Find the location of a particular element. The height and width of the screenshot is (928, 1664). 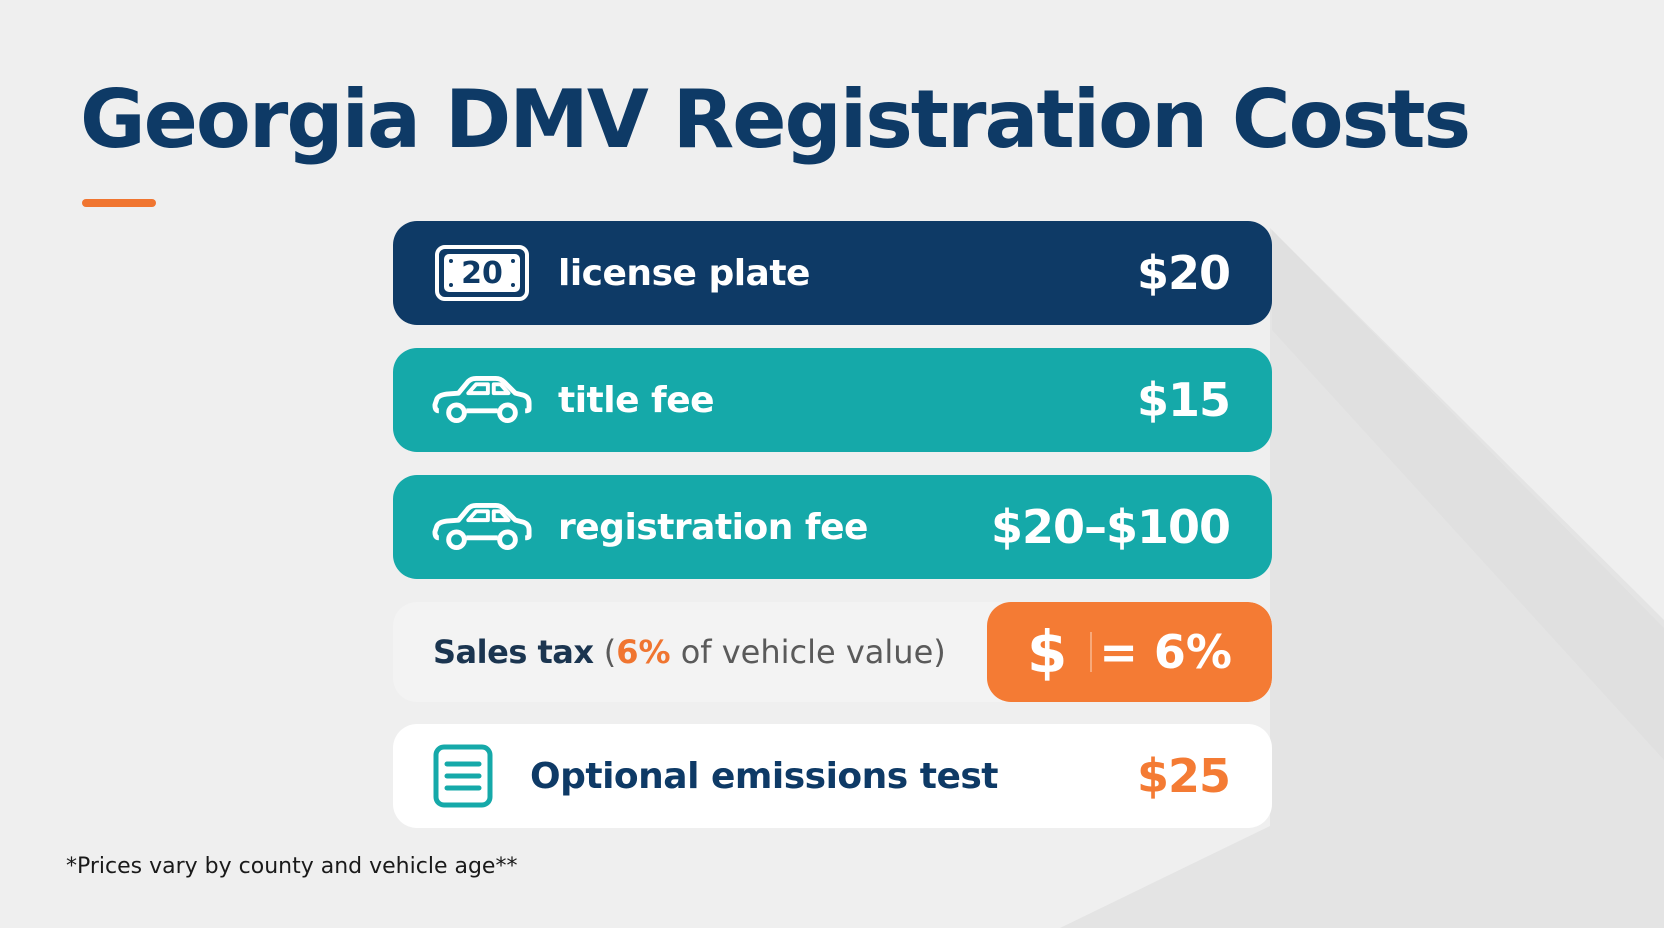

sales-tax-title: Sales tax is located at coordinates (513, 652).